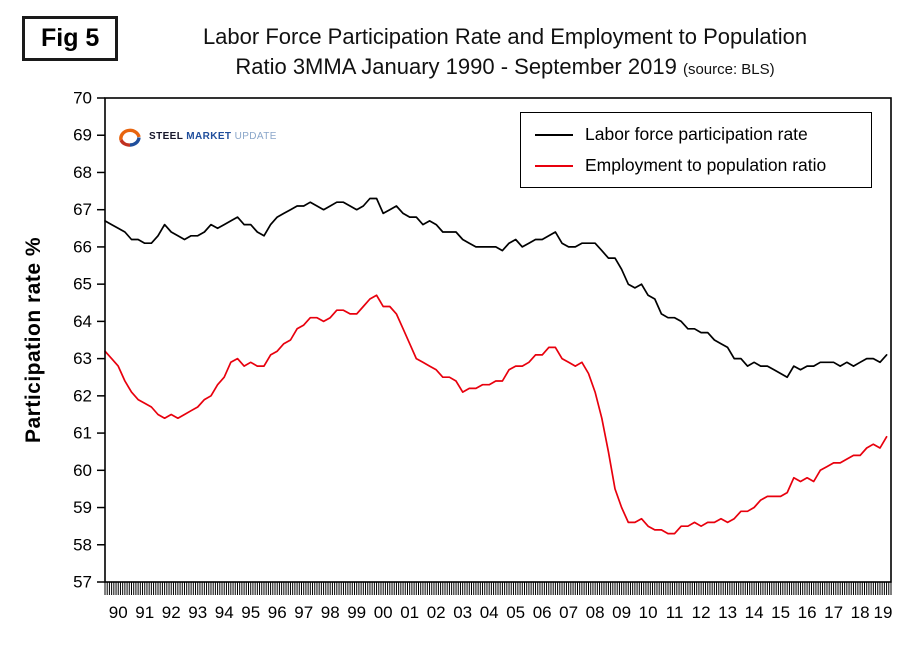 The height and width of the screenshot is (652, 912). What do you see at coordinates (489, 612) in the screenshot?
I see `x-tick-label: 04` at bounding box center [489, 612].